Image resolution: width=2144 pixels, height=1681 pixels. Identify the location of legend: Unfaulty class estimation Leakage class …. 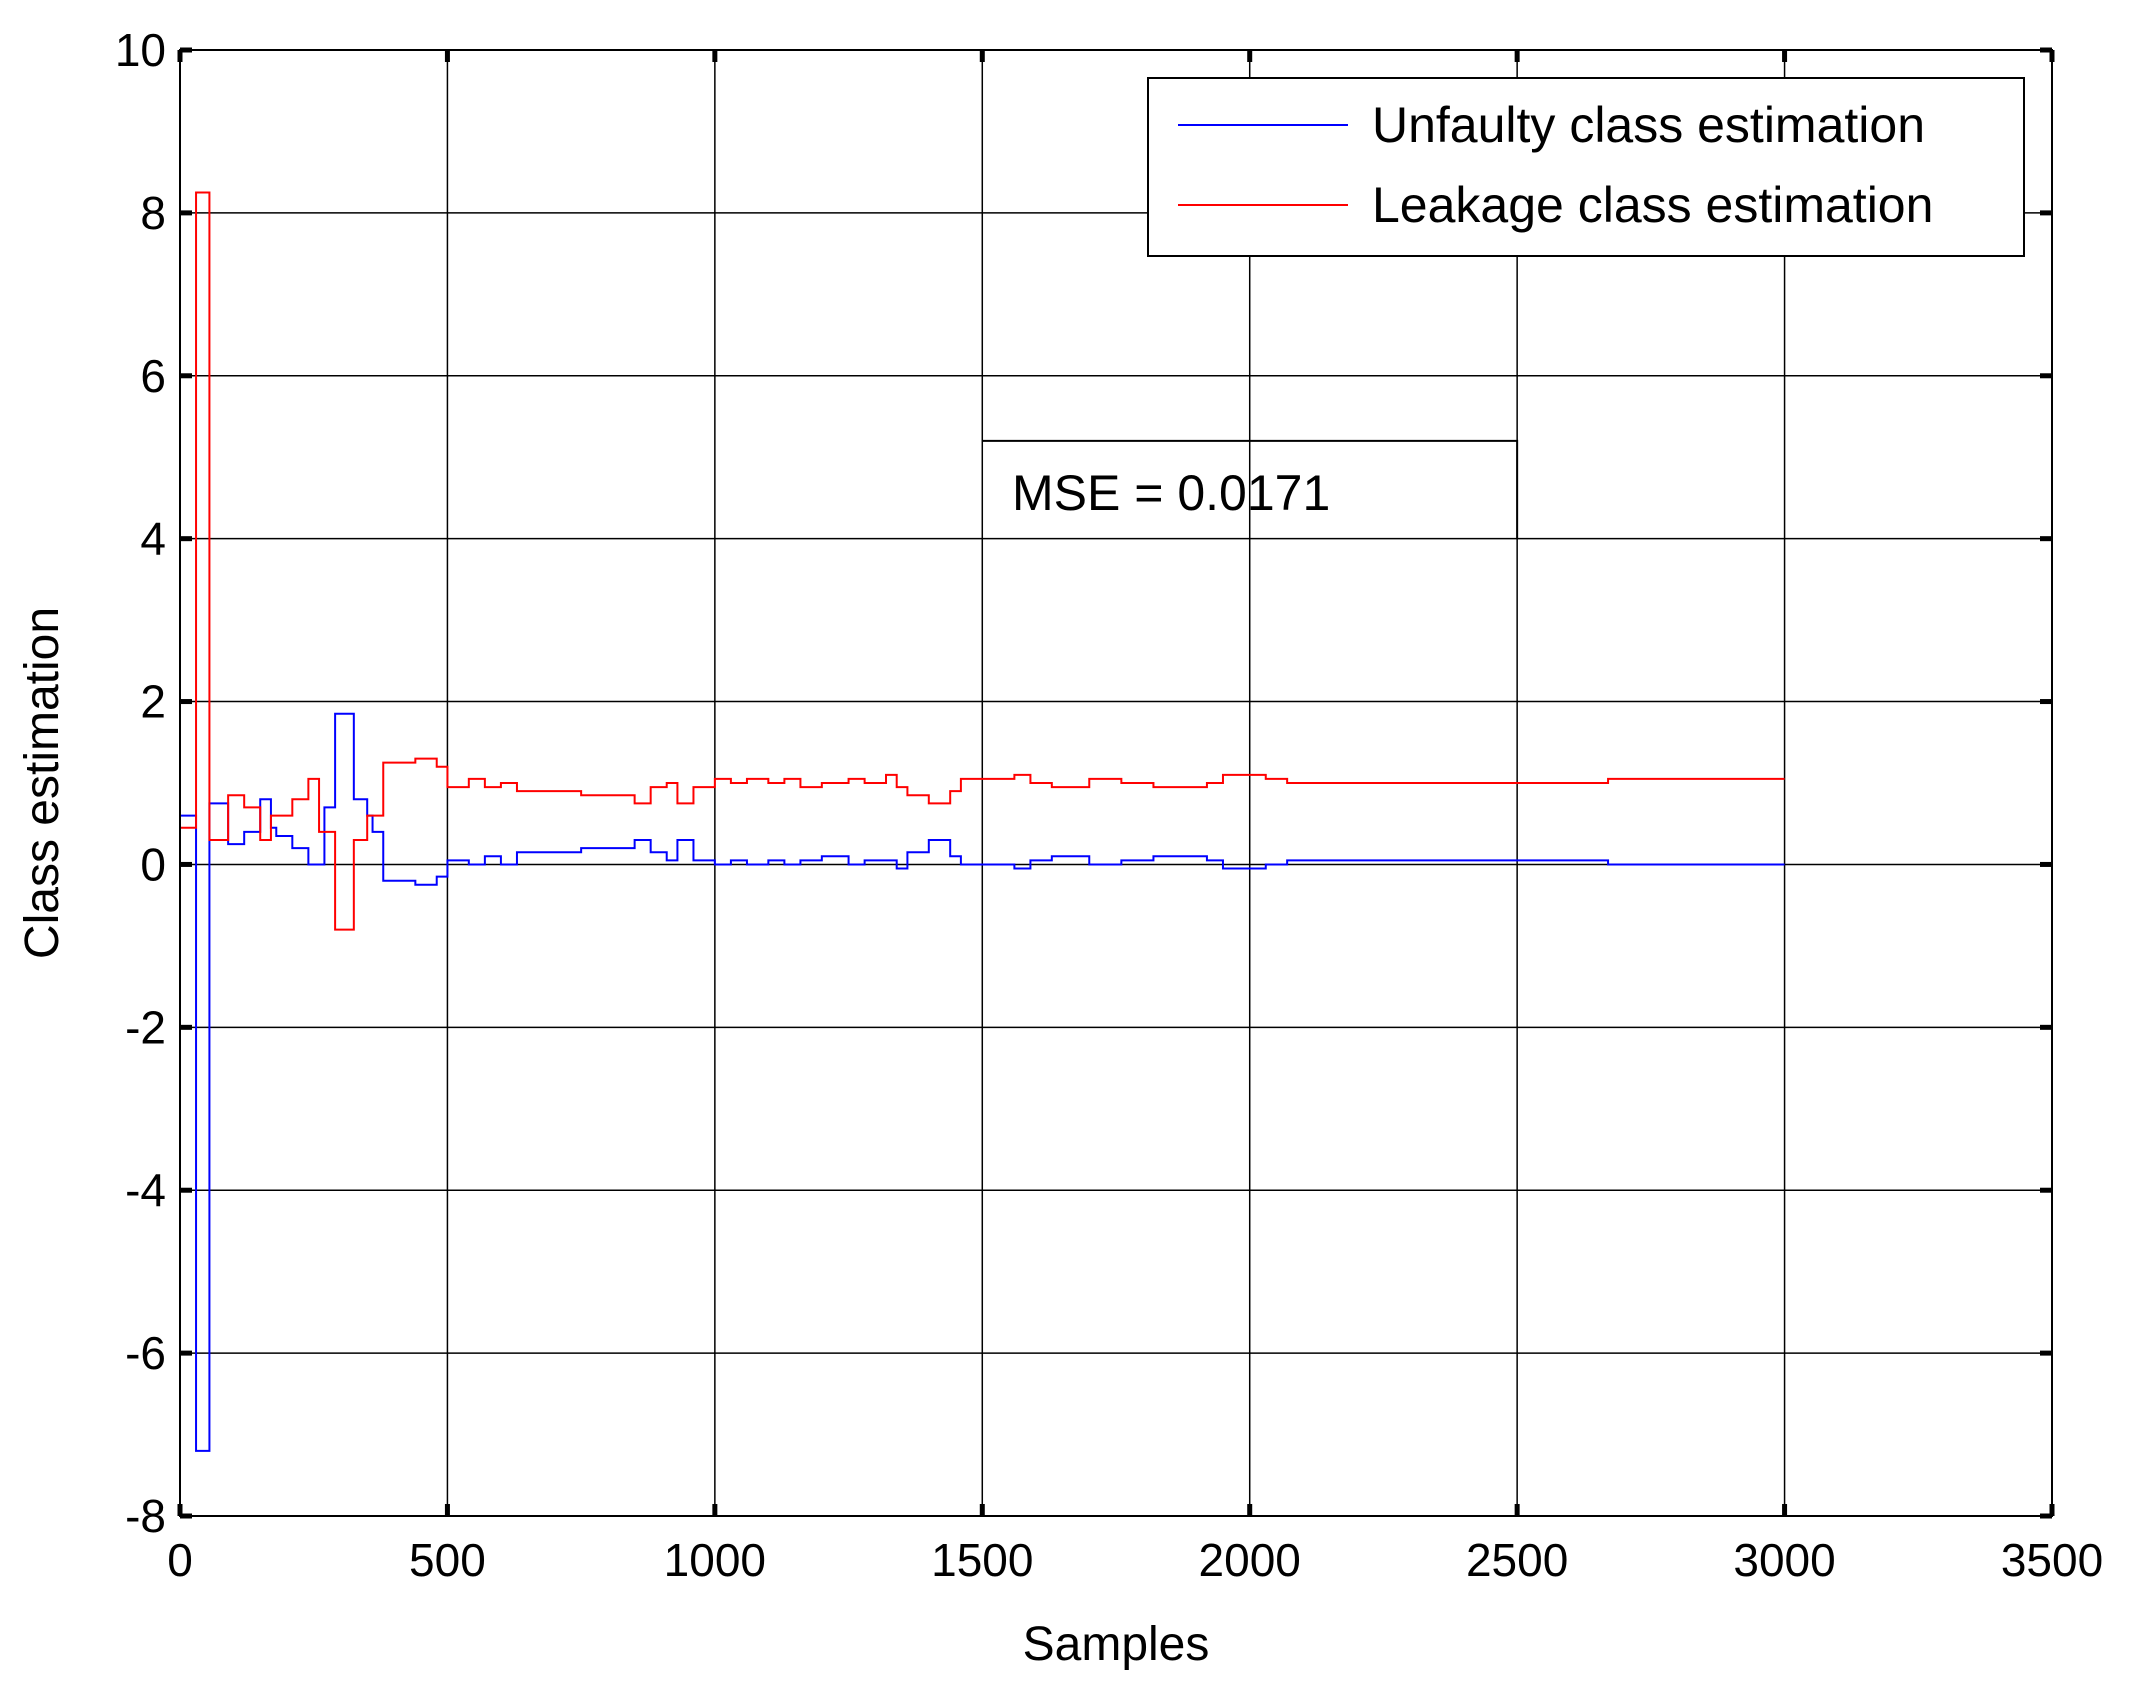
(1586, 167).